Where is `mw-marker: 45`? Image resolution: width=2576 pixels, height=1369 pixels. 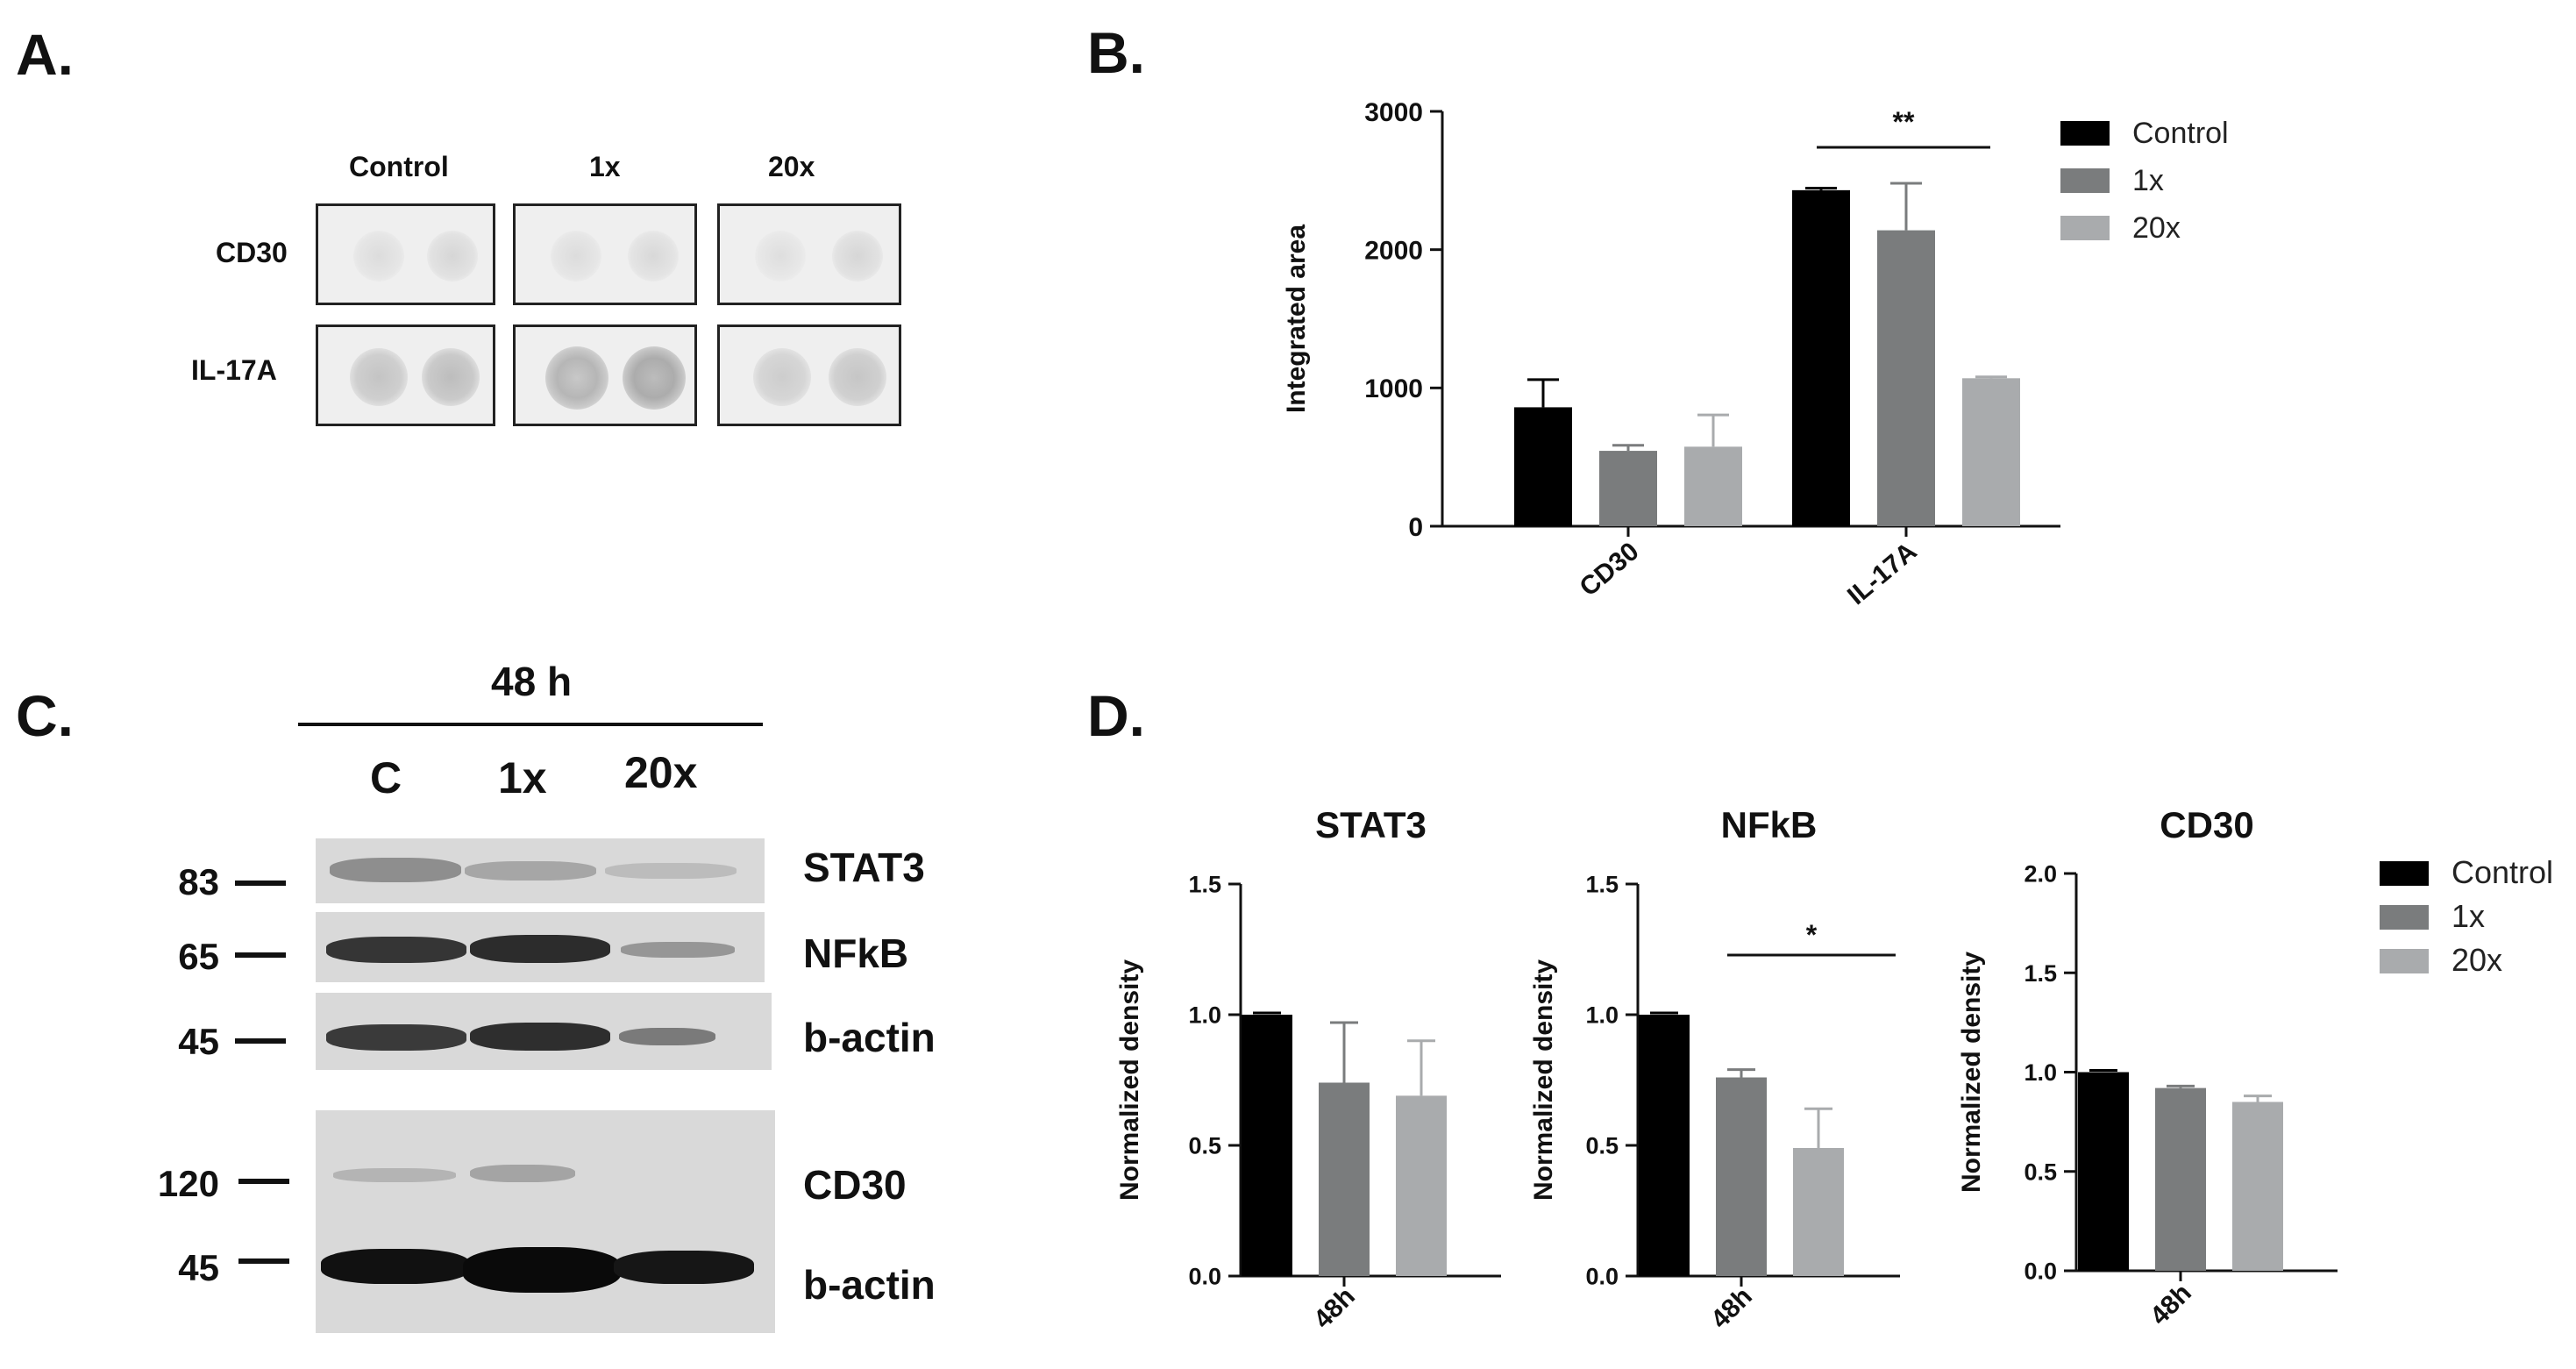 mw-marker: 45 is located at coordinates (198, 1041).